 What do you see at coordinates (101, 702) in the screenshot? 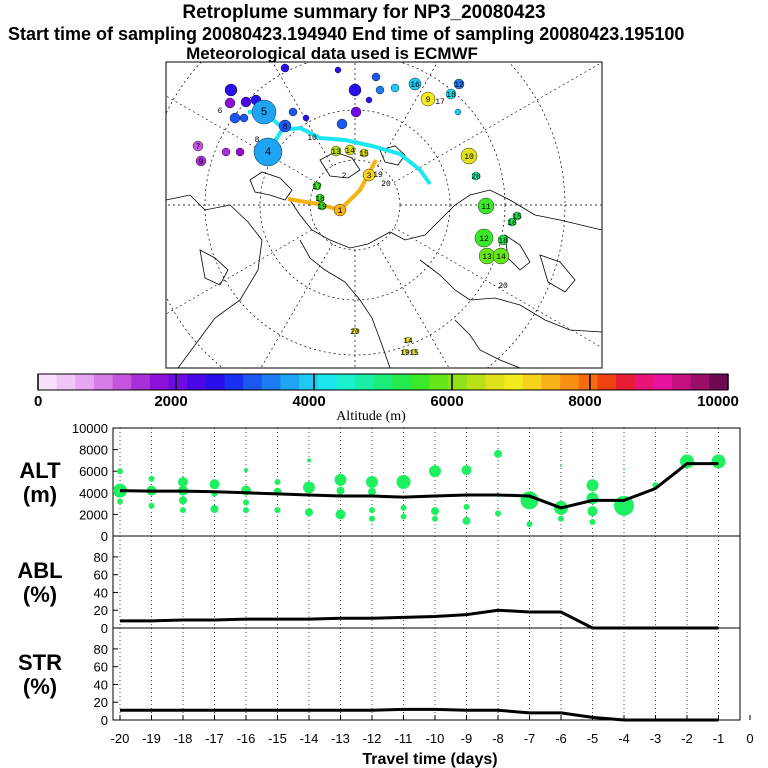
I see `y-tick-label: 20` at bounding box center [101, 702].